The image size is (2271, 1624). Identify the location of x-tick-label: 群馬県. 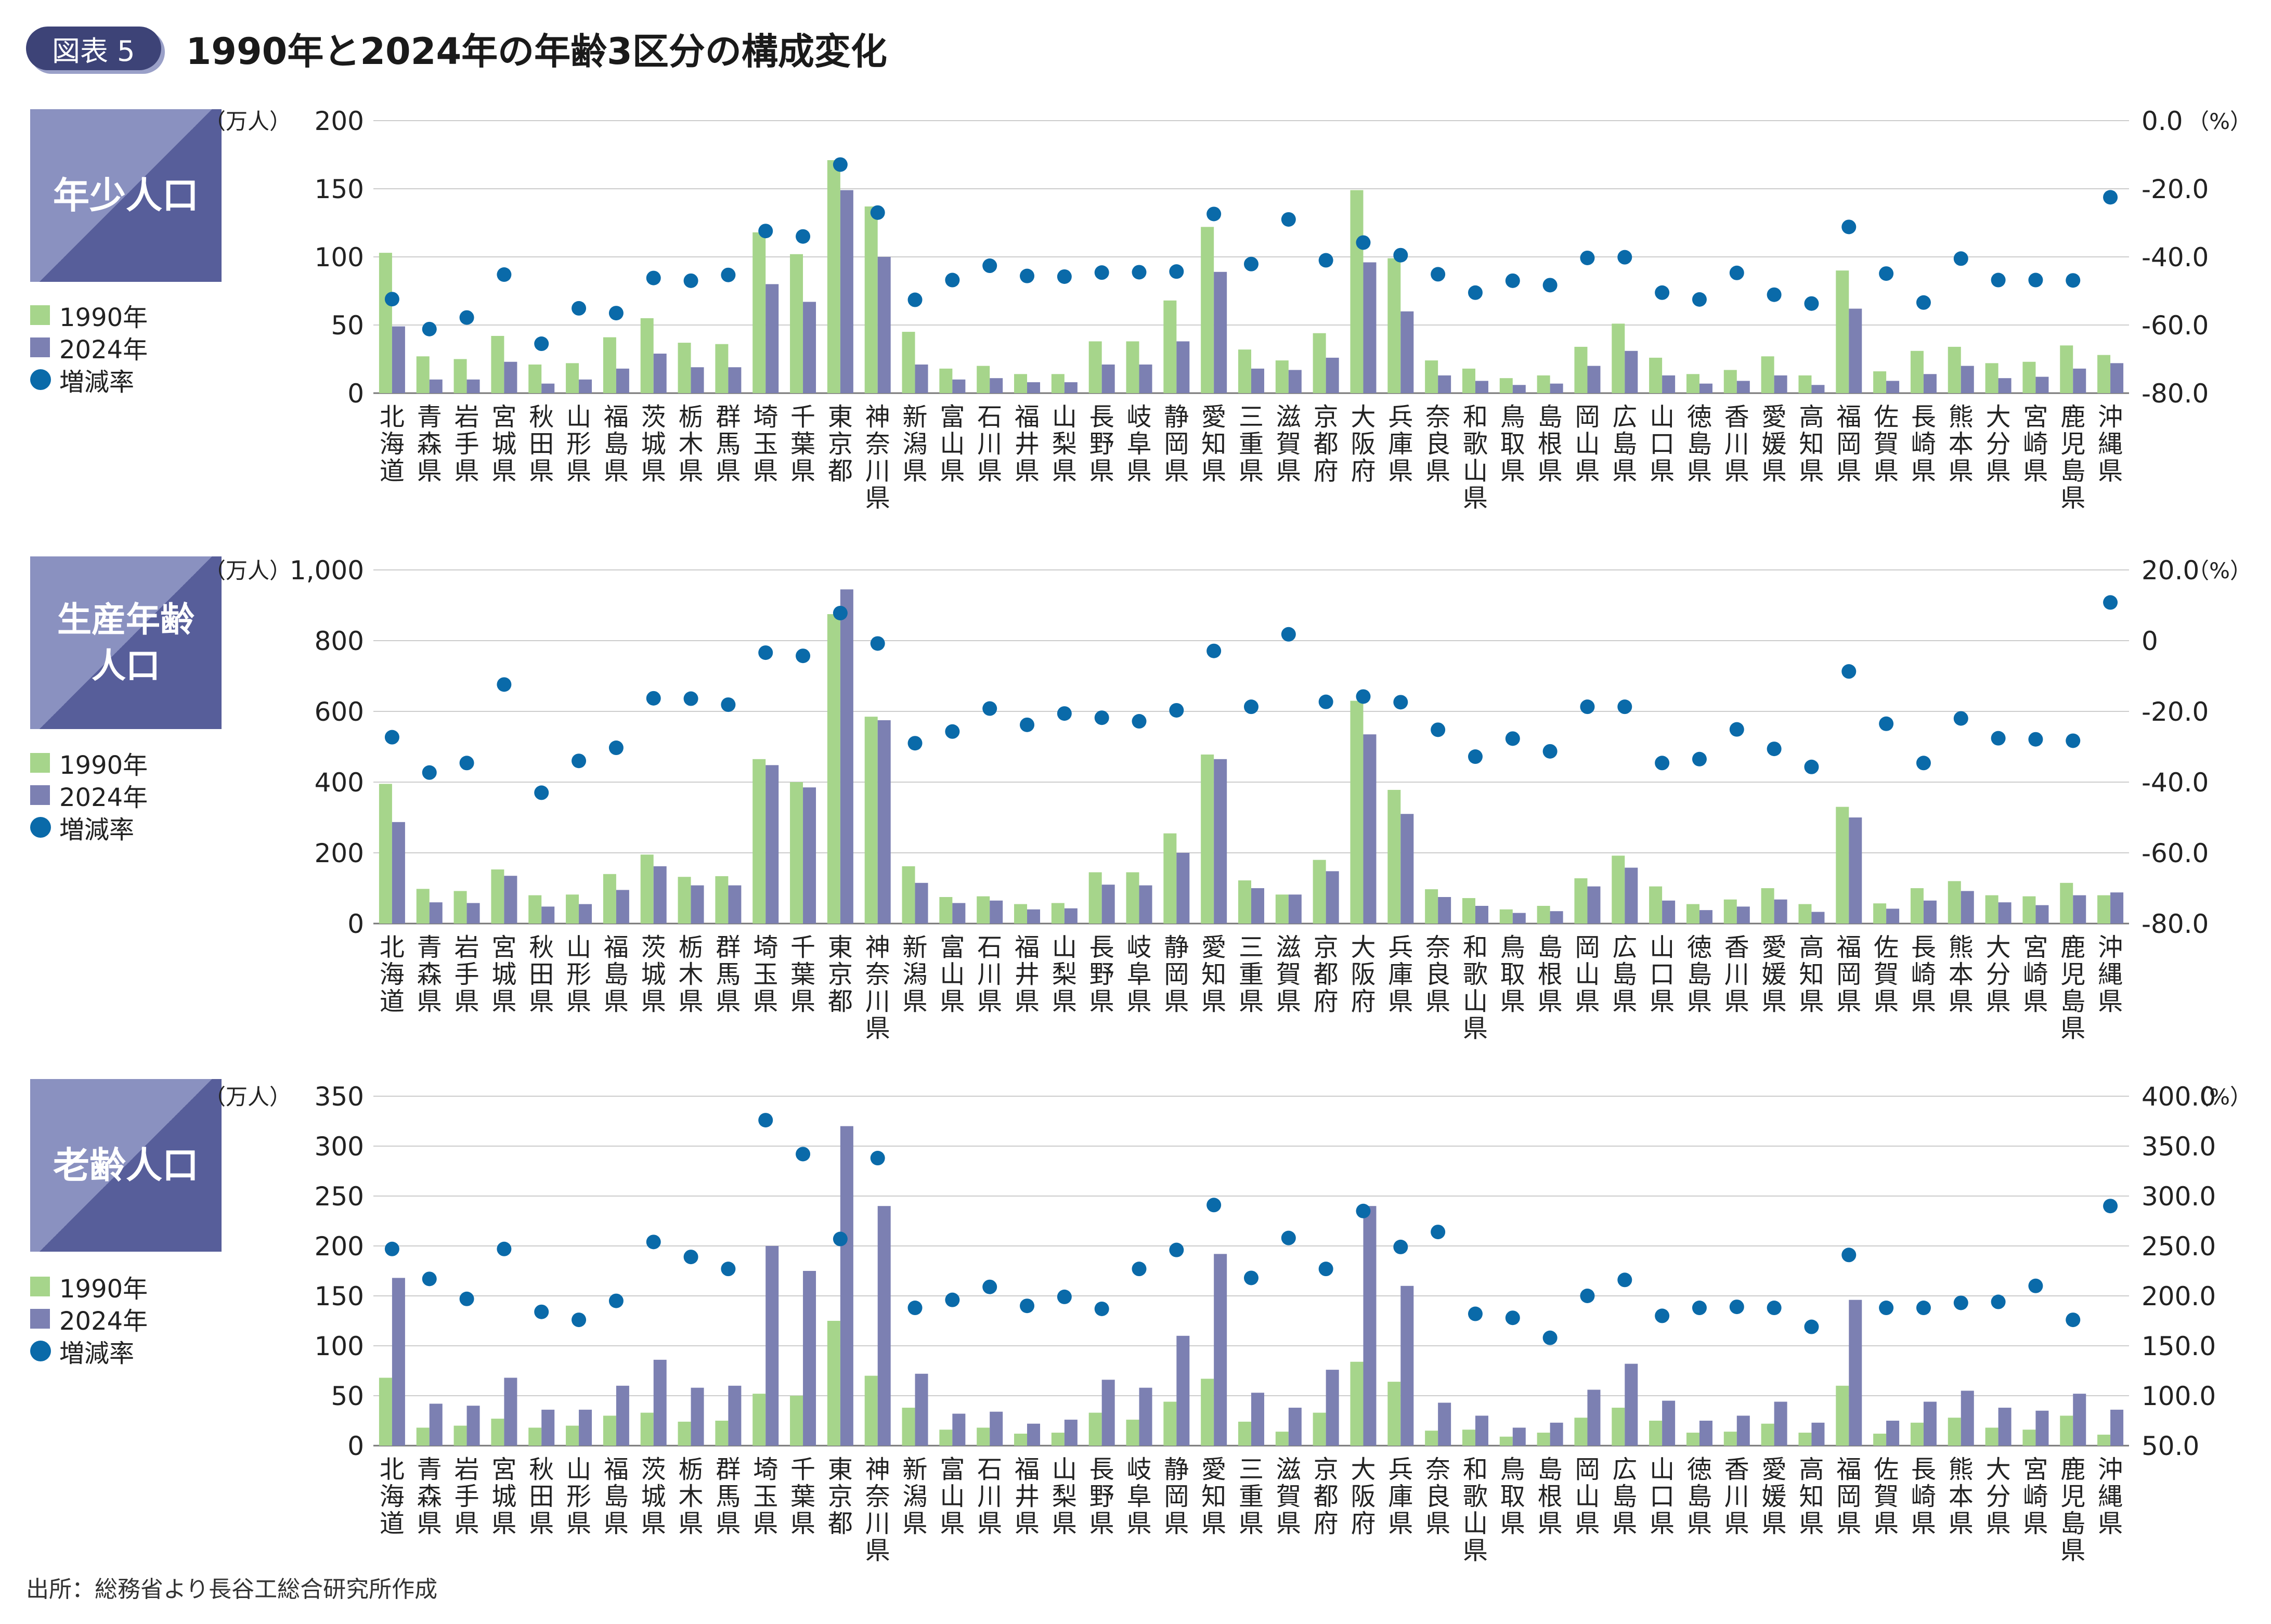
(728, 444).